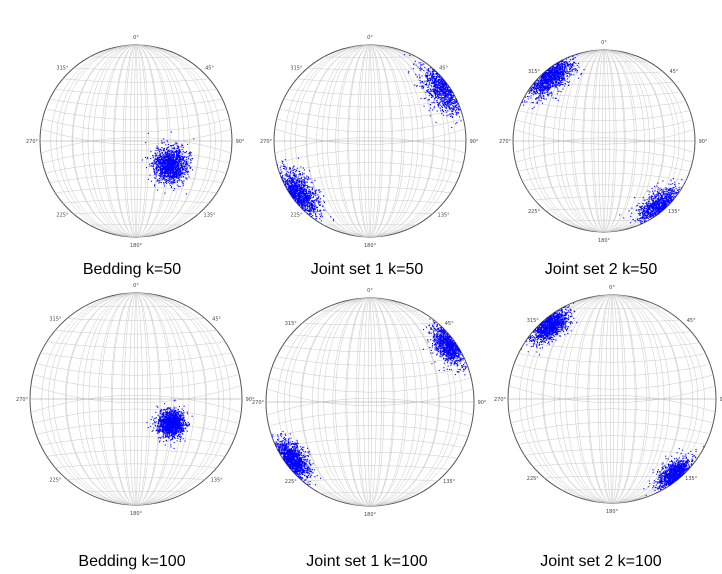 Image resolution: width=722 pixels, height=574 pixels. Describe the element at coordinates (601, 269) in the screenshot. I see `caption-joint-set-2-k50: Joint set 2 k=50` at that location.